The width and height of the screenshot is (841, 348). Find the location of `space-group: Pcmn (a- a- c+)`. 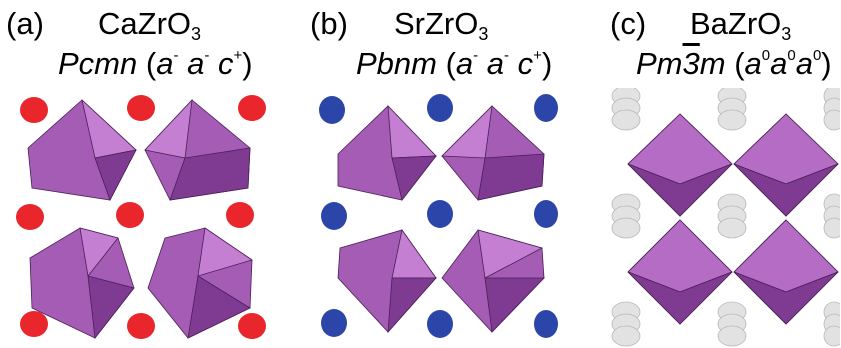

space-group: Pcmn (a- a- c+) is located at coordinates (155, 63).